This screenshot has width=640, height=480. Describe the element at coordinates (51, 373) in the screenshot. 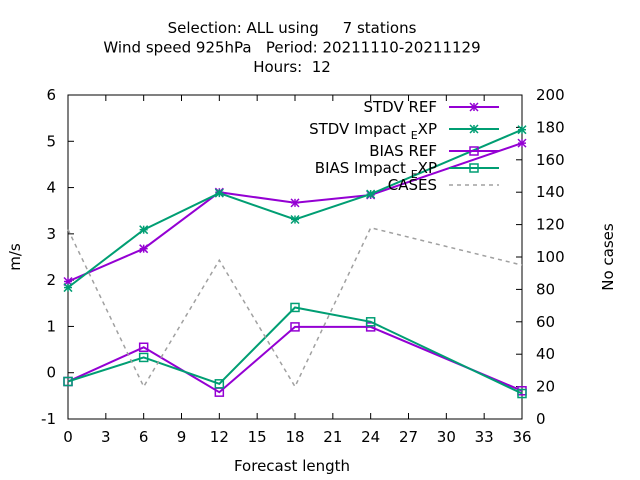

I see `y-tick-label: 0` at that location.